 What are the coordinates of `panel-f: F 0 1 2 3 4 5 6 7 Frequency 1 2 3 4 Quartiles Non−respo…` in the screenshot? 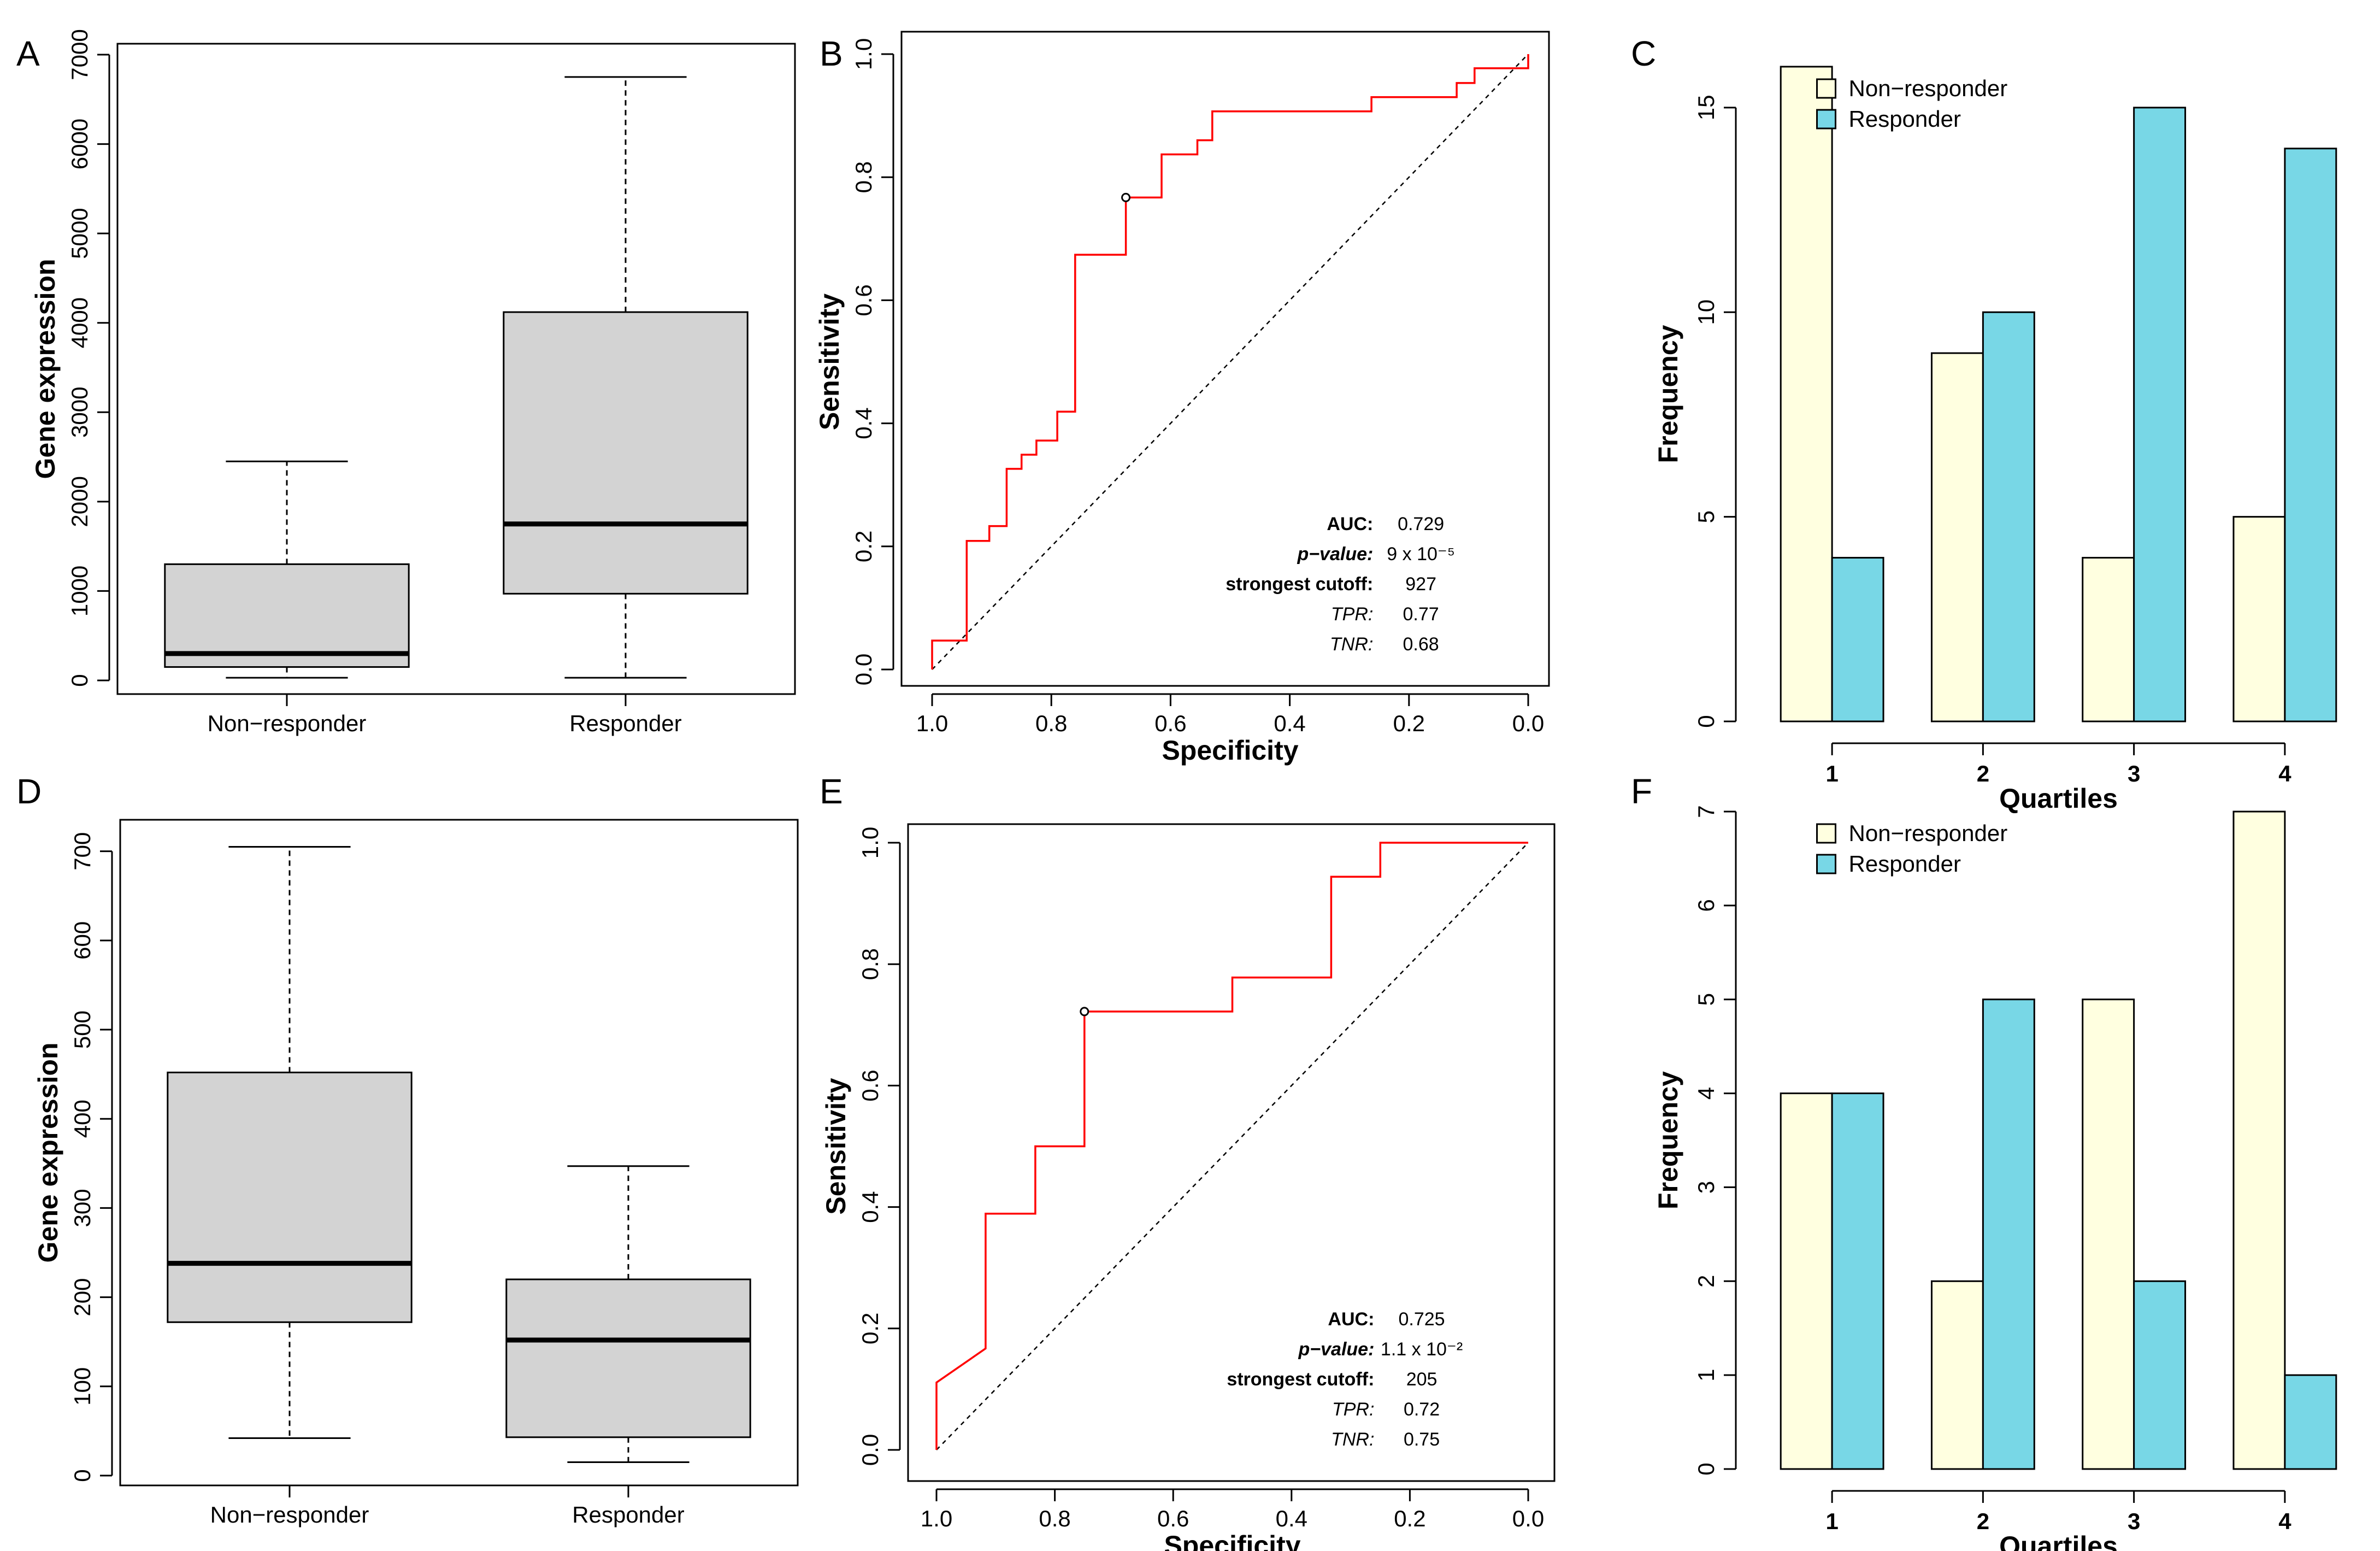 It's located at (1984, 1161).